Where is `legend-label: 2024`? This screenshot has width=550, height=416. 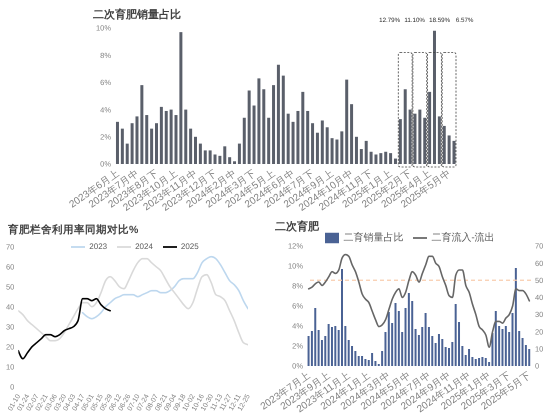
legend-label: 2024 is located at coordinates (144, 247).